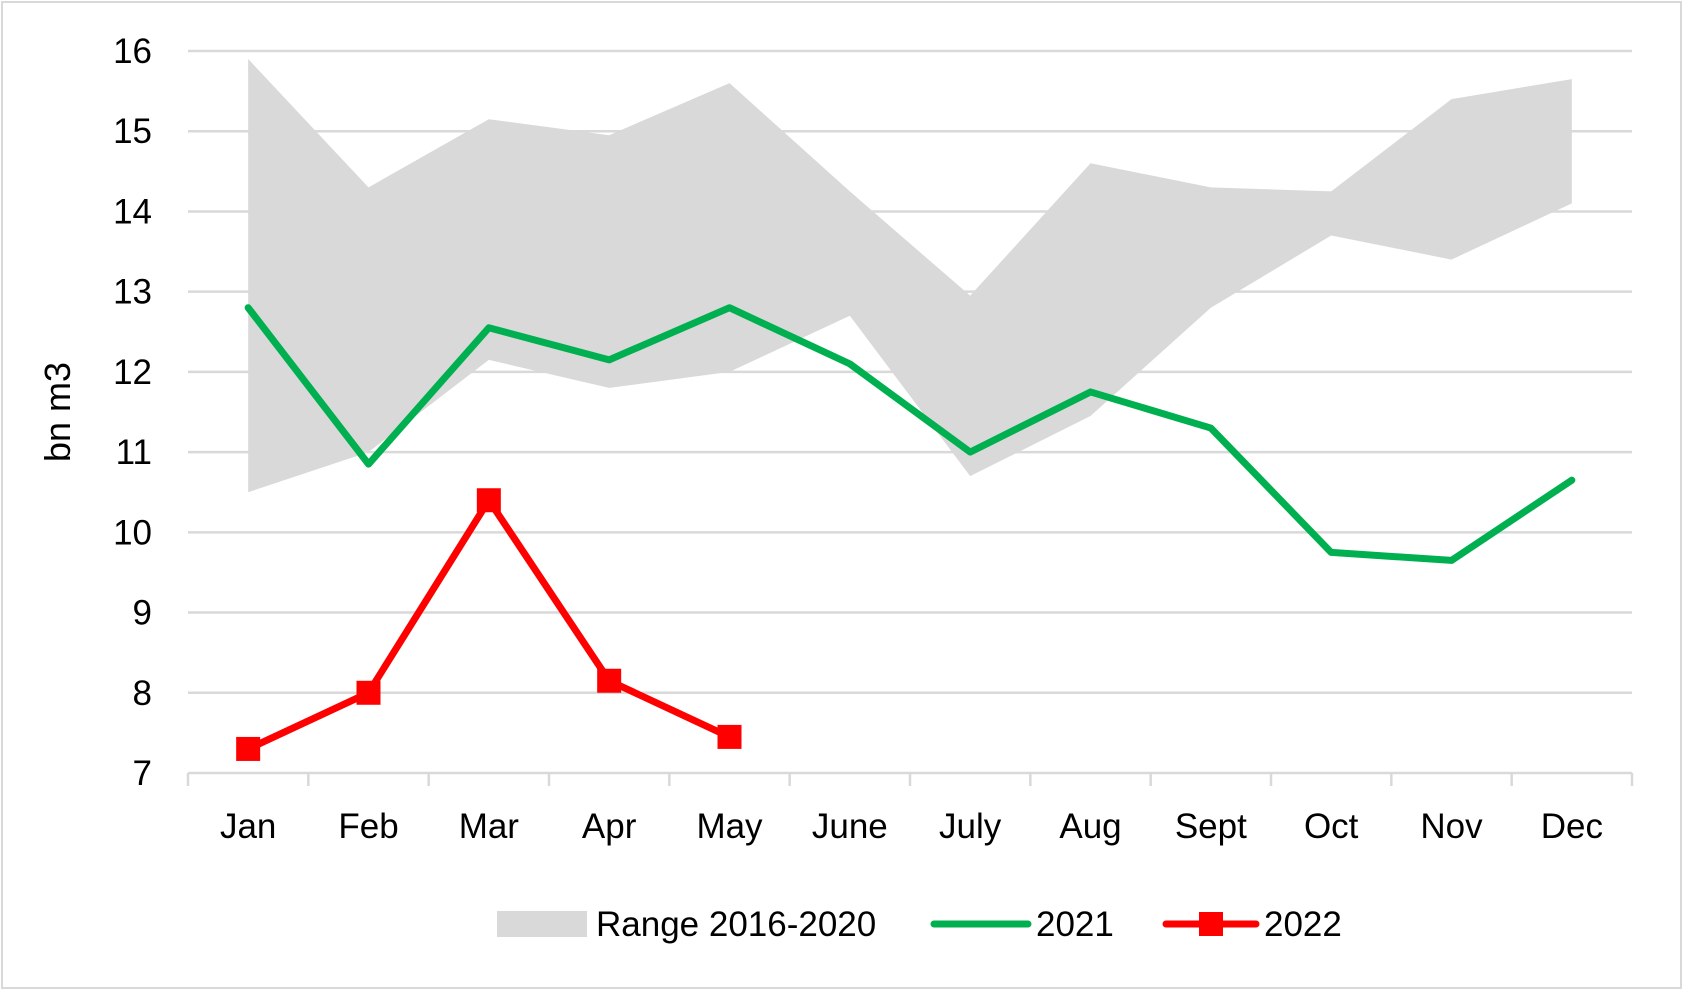  What do you see at coordinates (142, 613) in the screenshot?
I see `y-tick-label: 9` at bounding box center [142, 613].